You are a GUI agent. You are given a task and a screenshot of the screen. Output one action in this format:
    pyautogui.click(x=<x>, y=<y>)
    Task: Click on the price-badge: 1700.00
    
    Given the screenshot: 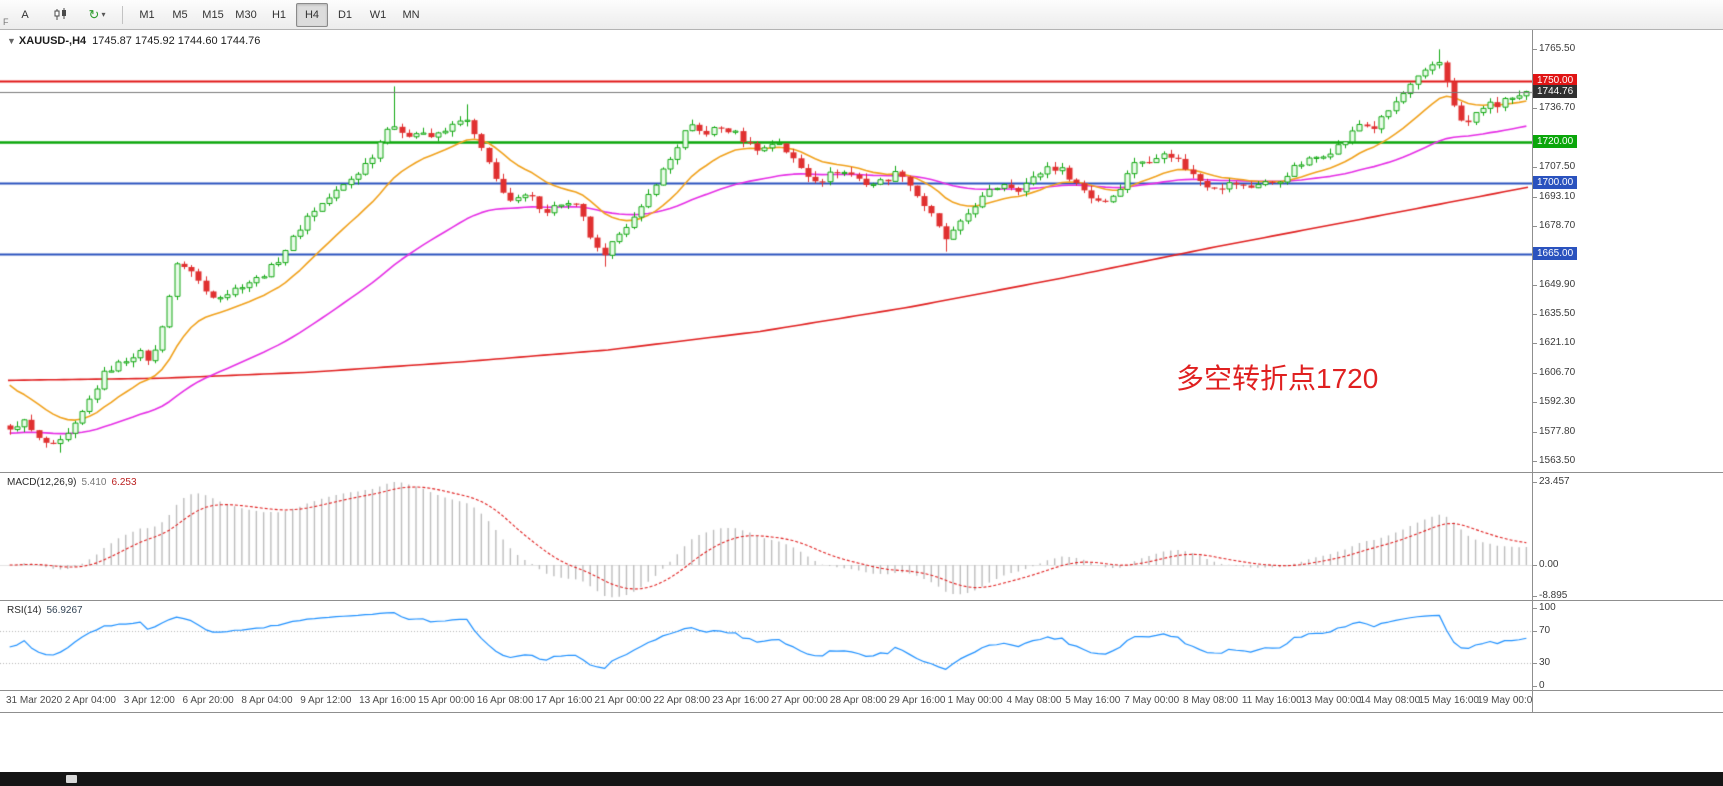 What is the action you would take?
    pyautogui.click(x=1555, y=182)
    